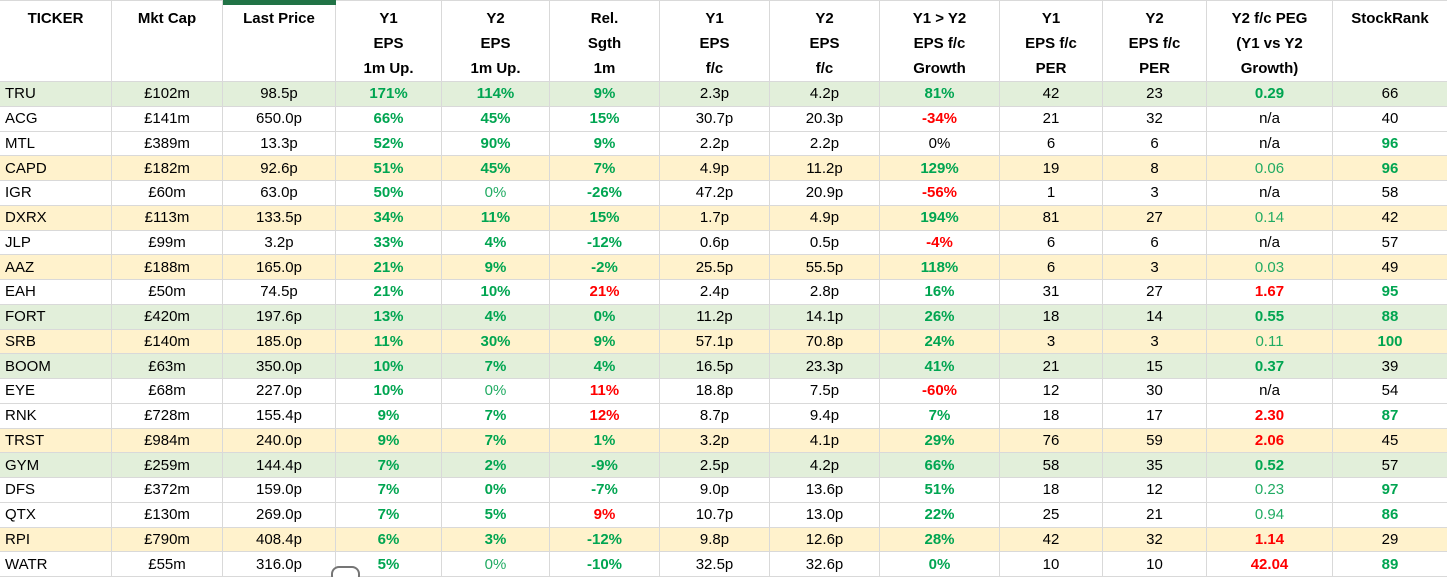  I want to click on cell-y2-eps-fc: 4.1p, so click(825, 441).